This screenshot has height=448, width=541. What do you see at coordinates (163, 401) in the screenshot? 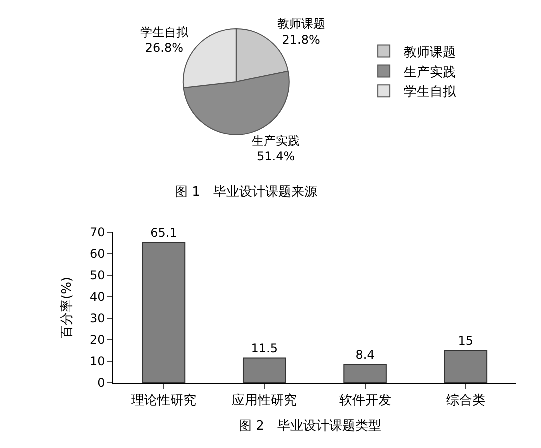
I see `x-tick-label: 理论性研究` at bounding box center [163, 401].